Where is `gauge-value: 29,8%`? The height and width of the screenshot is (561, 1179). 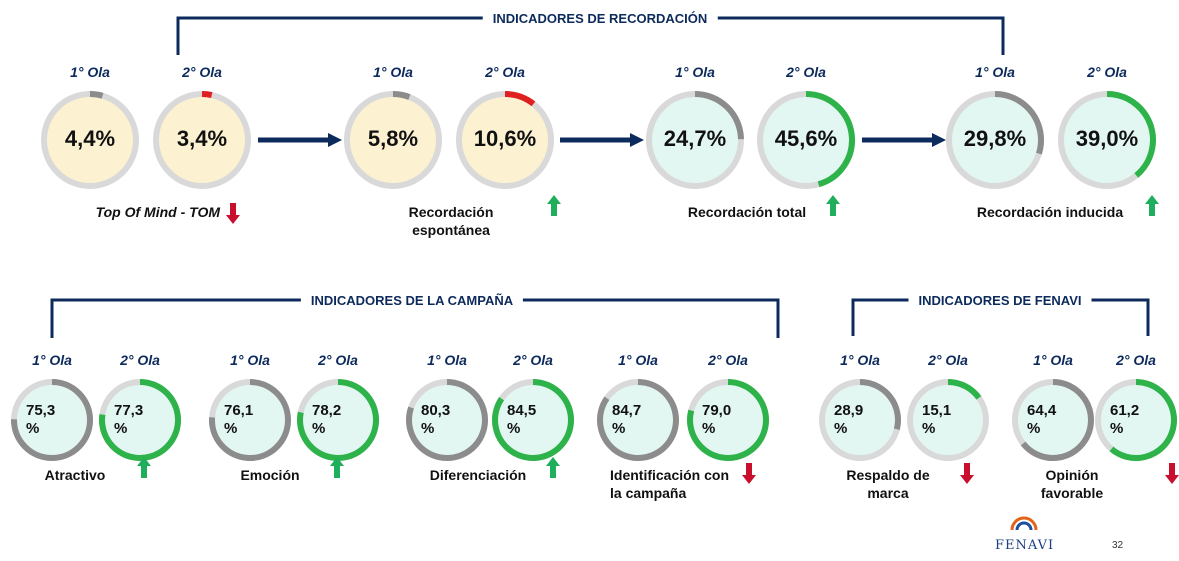 gauge-value: 29,8% is located at coordinates (995, 138).